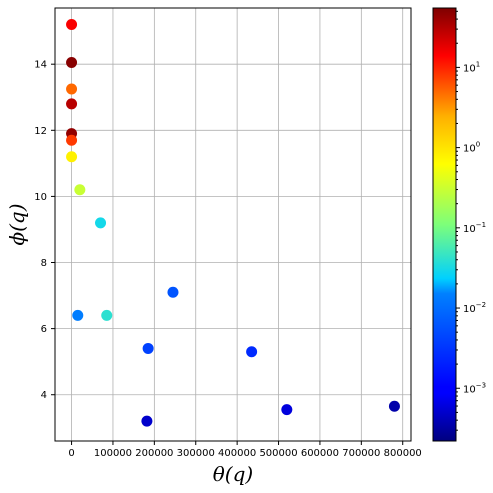  What do you see at coordinates (44, 329) in the screenshot?
I see `y-tick-label: 6` at bounding box center [44, 329].